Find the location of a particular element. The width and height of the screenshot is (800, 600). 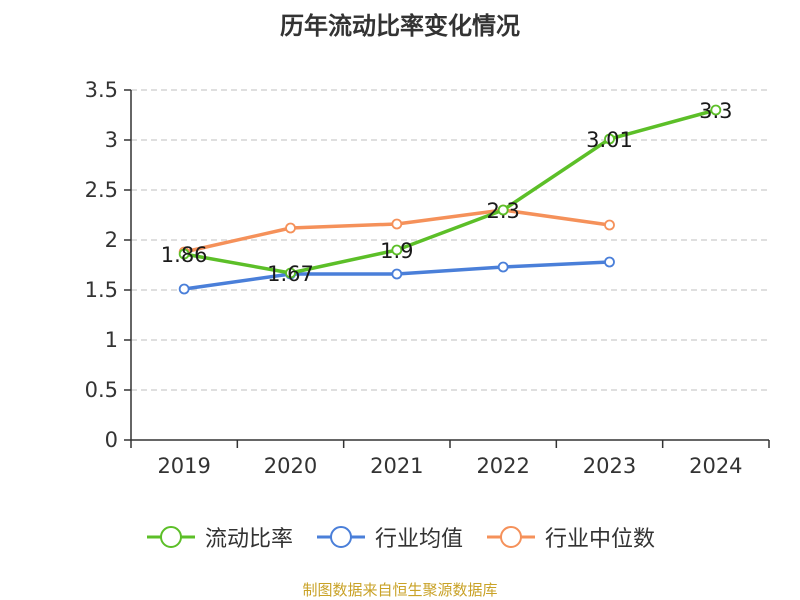

legend-item: 流动比率 is located at coordinates (219, 537).